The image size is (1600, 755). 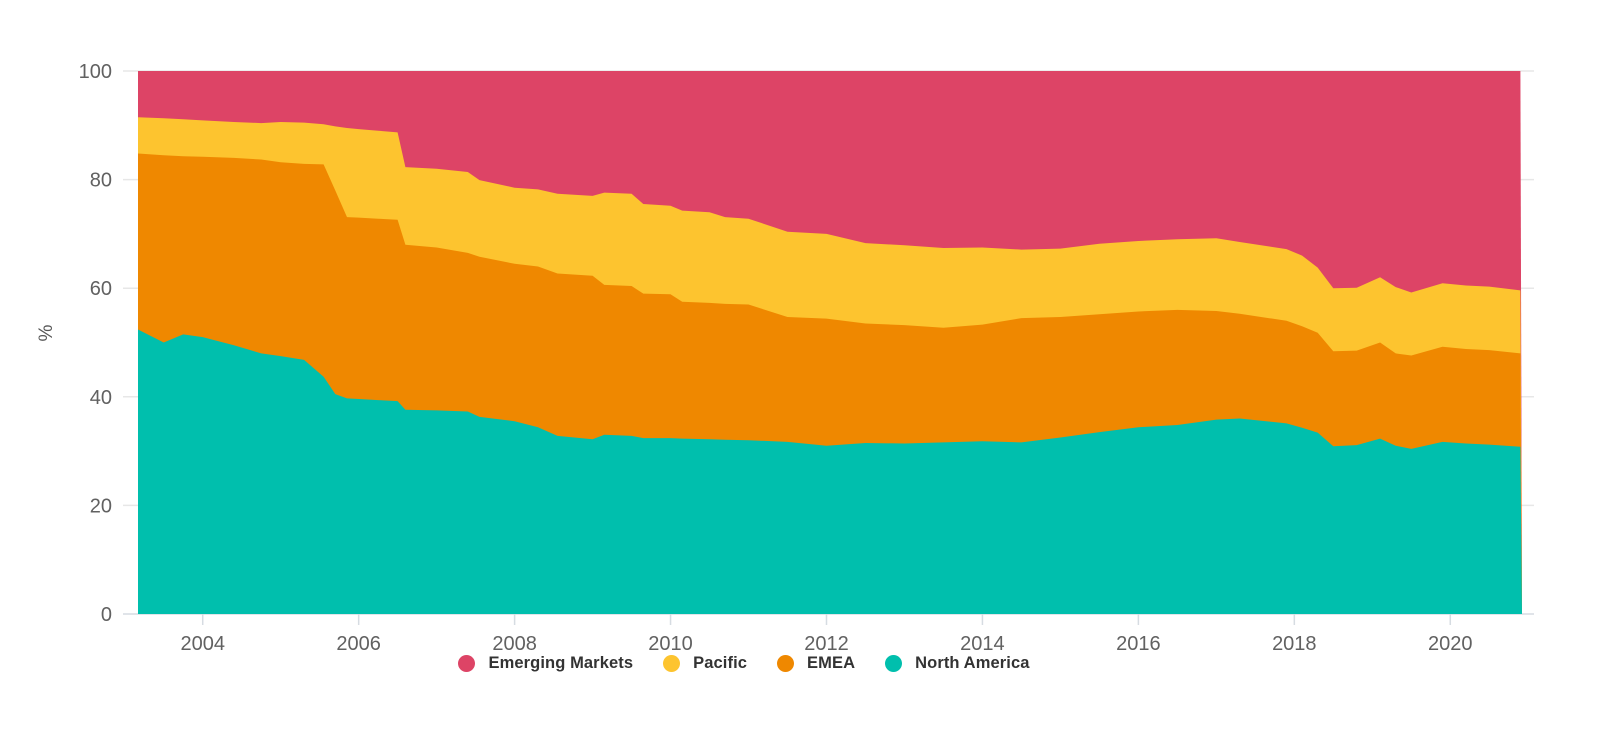 What do you see at coordinates (672, 663) in the screenshot?
I see `legend-marker-pacific` at bounding box center [672, 663].